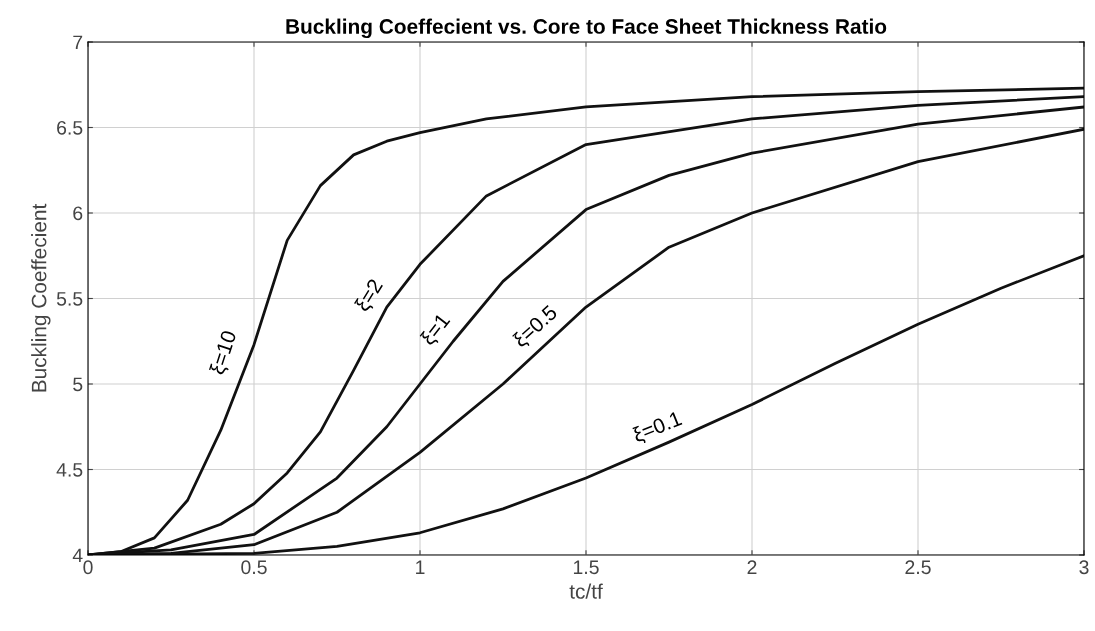  I want to click on y-tick-label: 6, so click(78, 213).